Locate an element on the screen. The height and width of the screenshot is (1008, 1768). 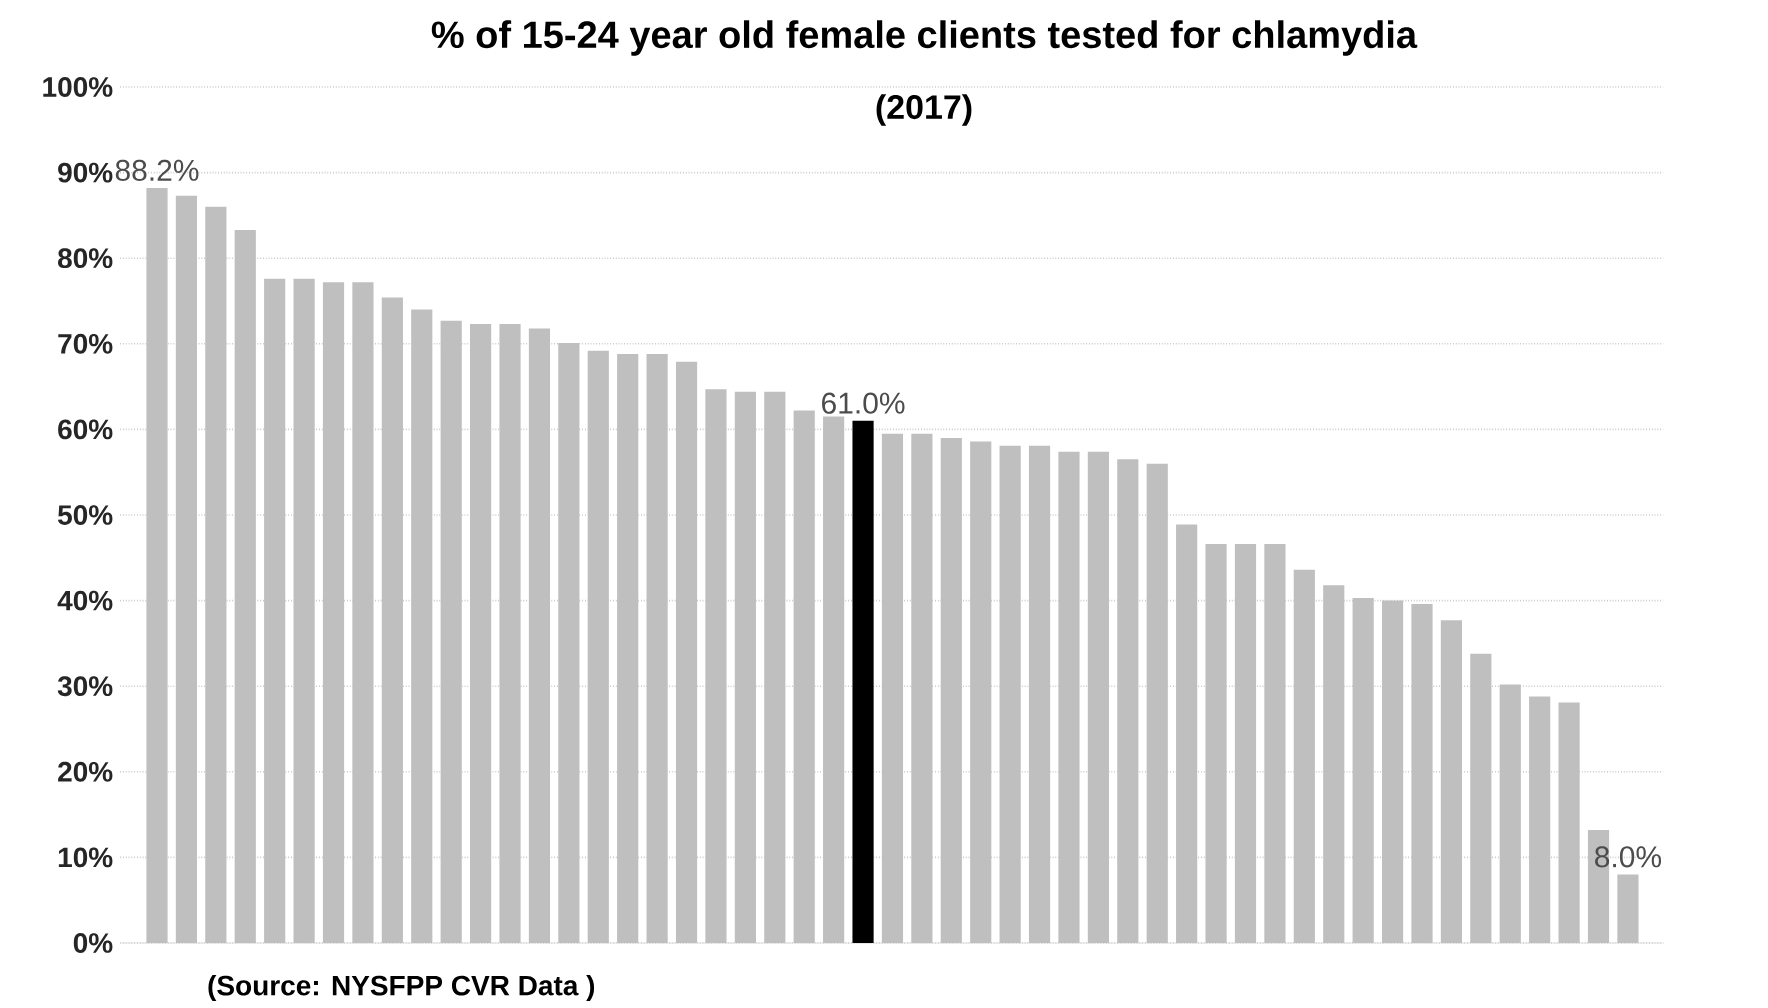
y-tick-label: 70% is located at coordinates (85, 343).